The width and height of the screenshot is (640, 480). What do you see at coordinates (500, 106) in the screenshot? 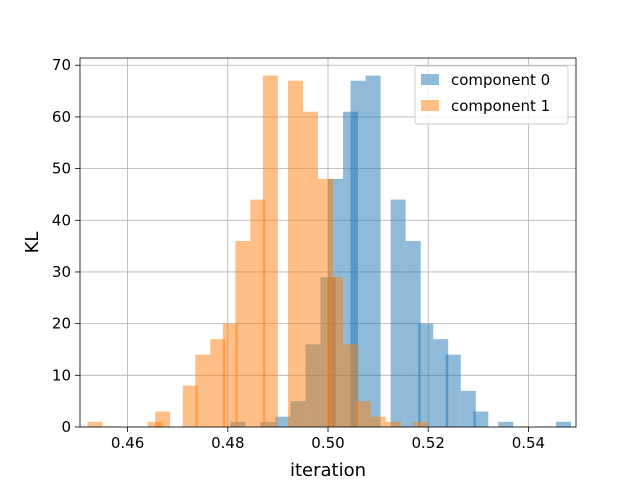
I see `legend-label: component 1` at bounding box center [500, 106].